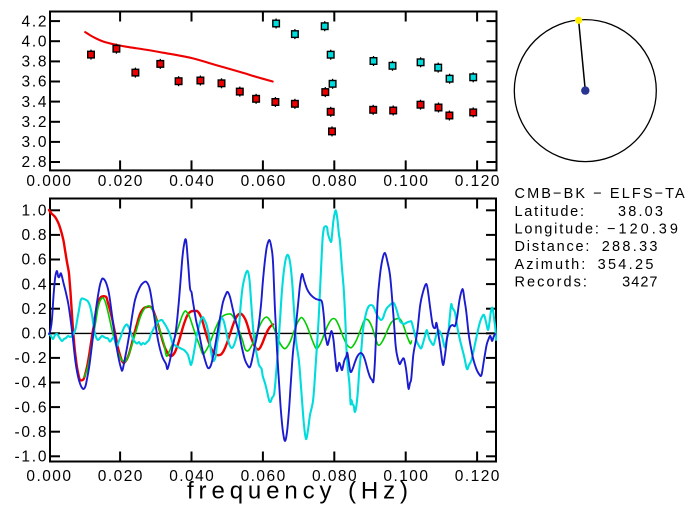 This screenshot has width=694, height=524. Describe the element at coordinates (34, 122) in the screenshot. I see `svg-text: 3.2` at that location.